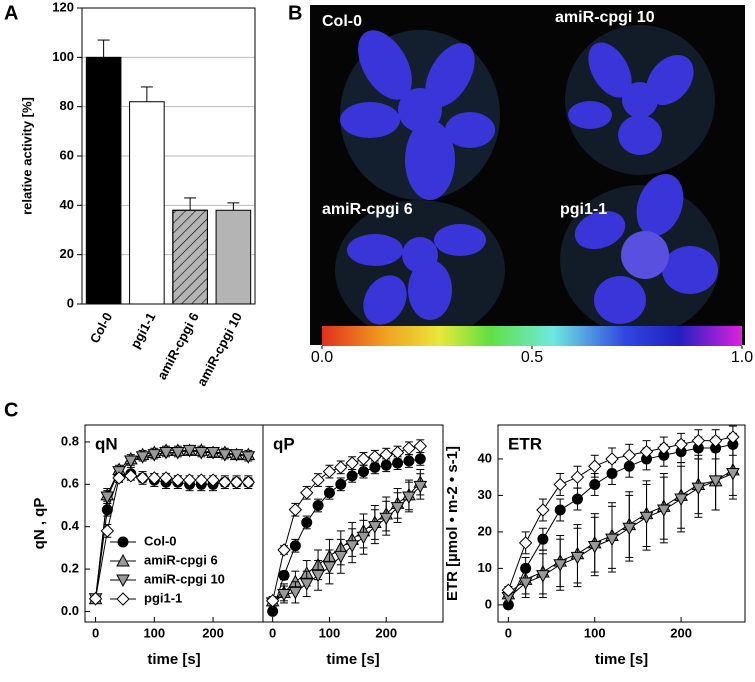  Describe the element at coordinates (621, 523) in the screenshot. I see `plot-frame` at that location.